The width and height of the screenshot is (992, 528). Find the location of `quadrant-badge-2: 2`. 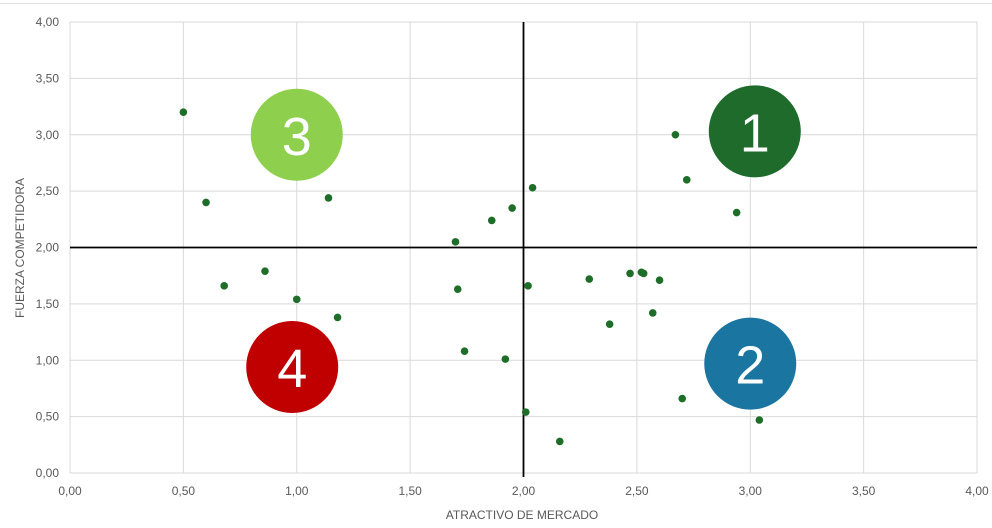

quadrant-badge-2: 2 is located at coordinates (750, 363).